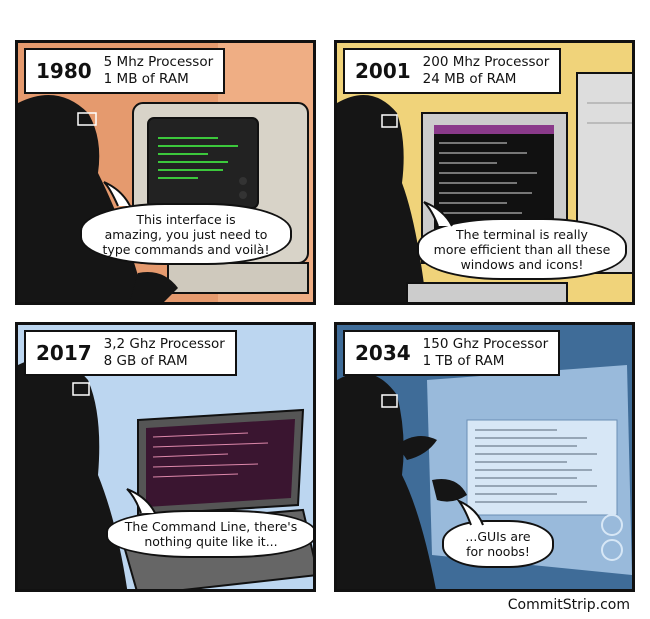 The image size is (650, 619). I want to click on panel-2001-caption: 2001 200 Mhz Processor 24 MB of RAM, so click(452, 71).